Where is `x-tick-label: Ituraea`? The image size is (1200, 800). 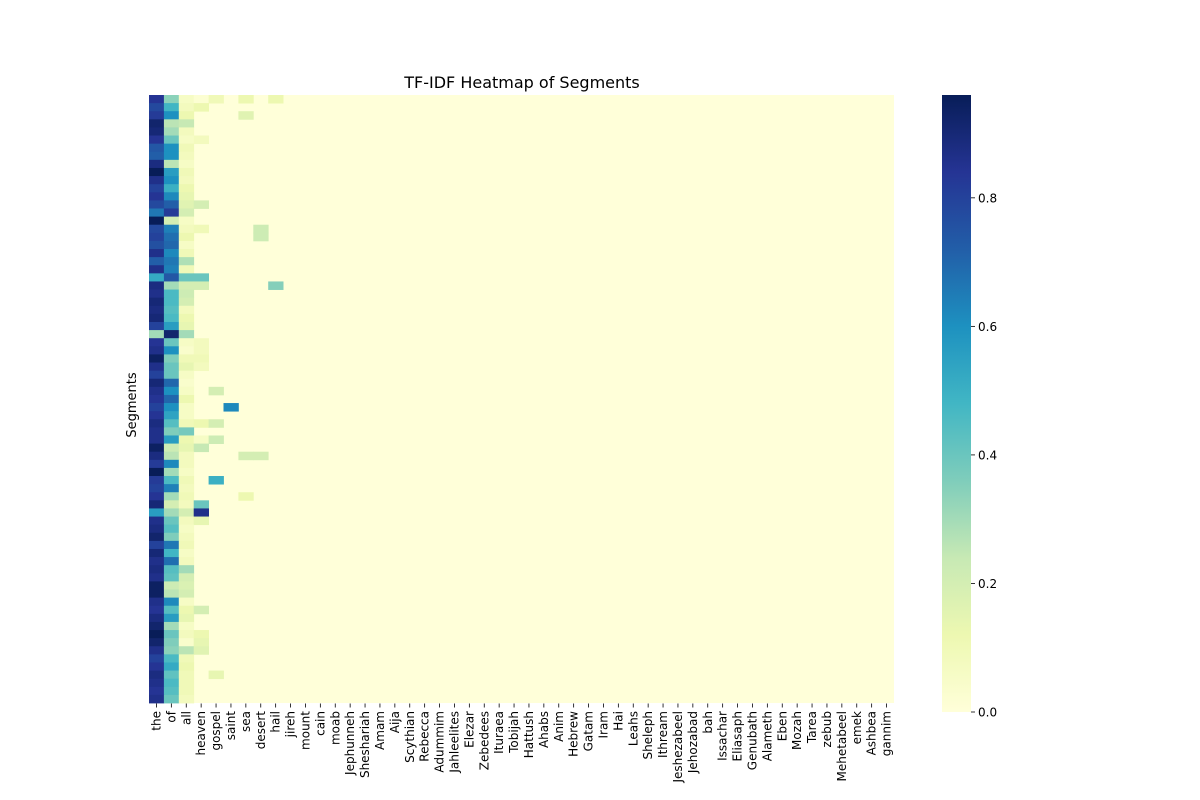
x-tick-label: Ituraea is located at coordinates (499, 732).